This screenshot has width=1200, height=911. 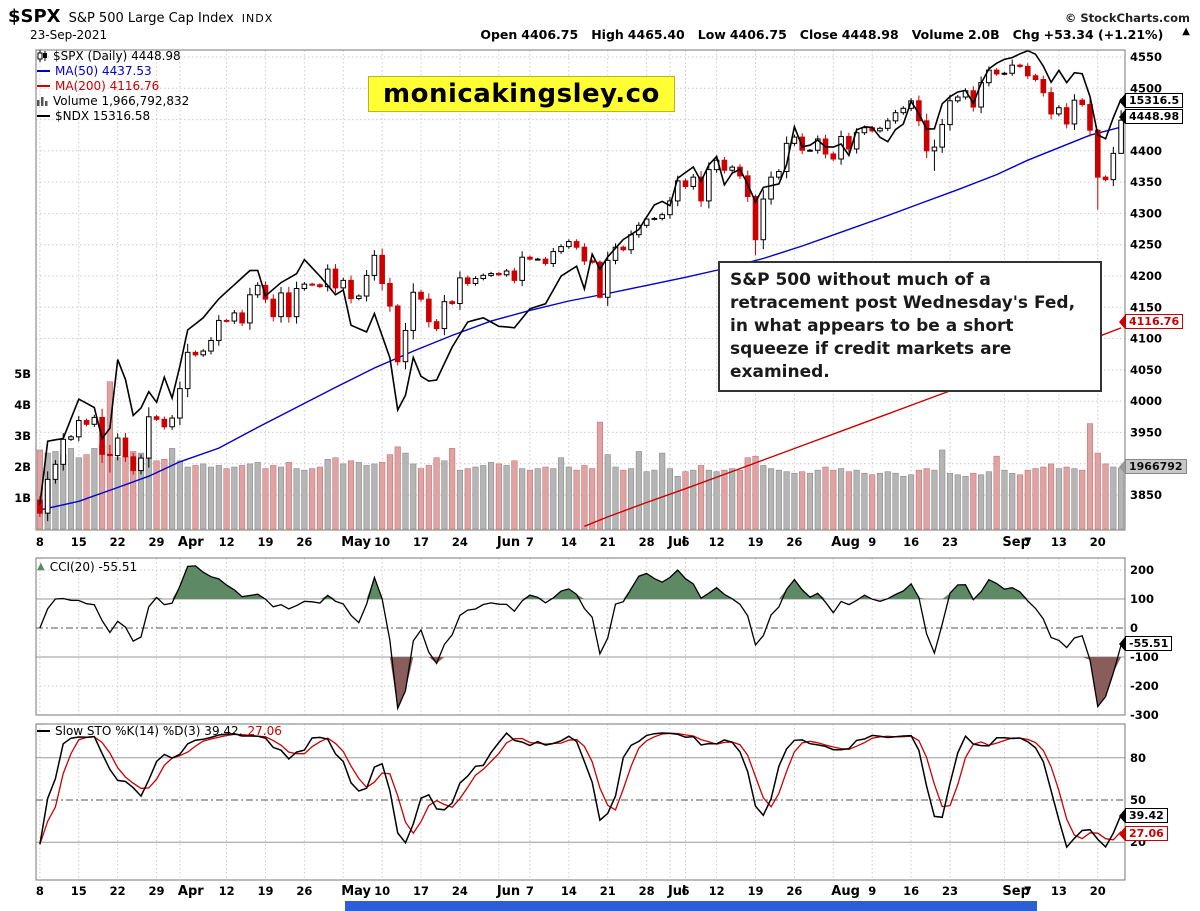 I want to click on svg-text: 200, so click(x=1142, y=570).